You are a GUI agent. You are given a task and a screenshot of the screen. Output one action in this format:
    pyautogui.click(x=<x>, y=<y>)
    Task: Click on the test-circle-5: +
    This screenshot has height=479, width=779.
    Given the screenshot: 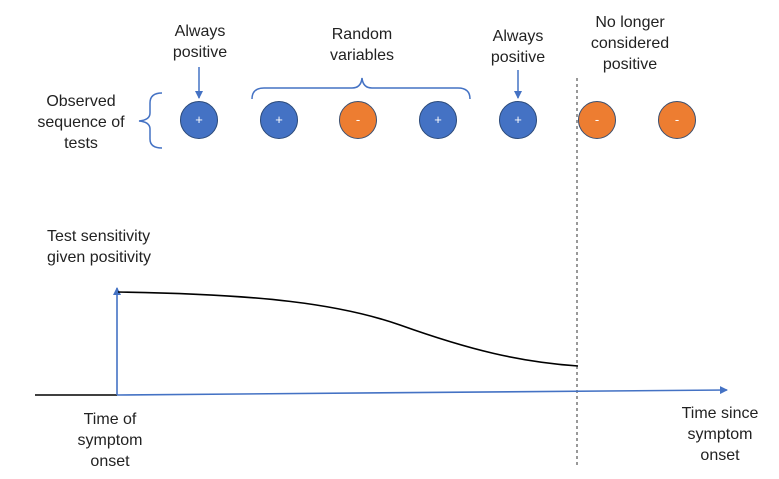 What is the action you would take?
    pyautogui.click(x=518, y=120)
    